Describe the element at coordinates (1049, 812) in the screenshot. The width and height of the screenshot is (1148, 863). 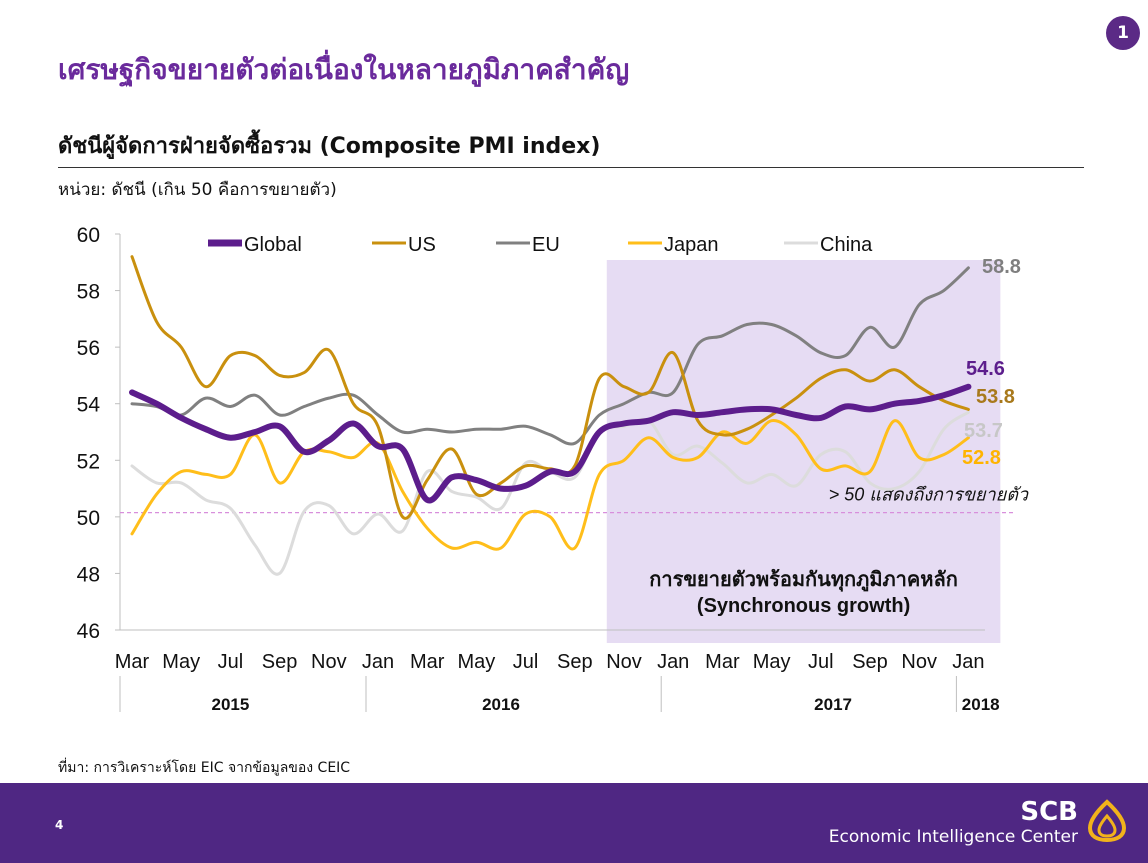
I see `brand-name: SCB` at that location.